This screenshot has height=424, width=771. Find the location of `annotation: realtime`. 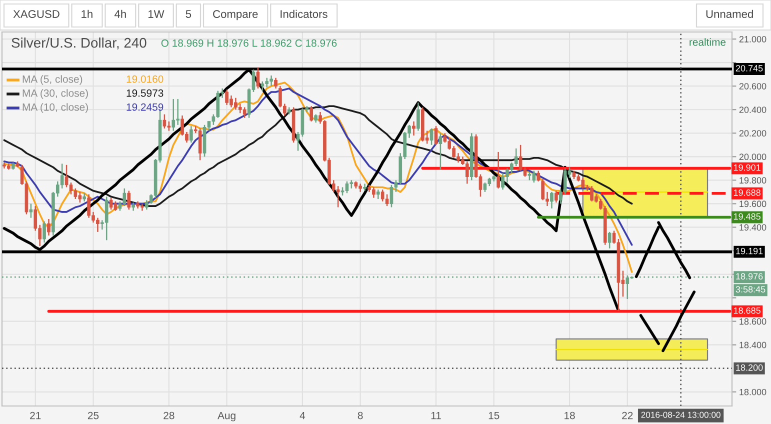

annotation: realtime is located at coordinates (708, 42).